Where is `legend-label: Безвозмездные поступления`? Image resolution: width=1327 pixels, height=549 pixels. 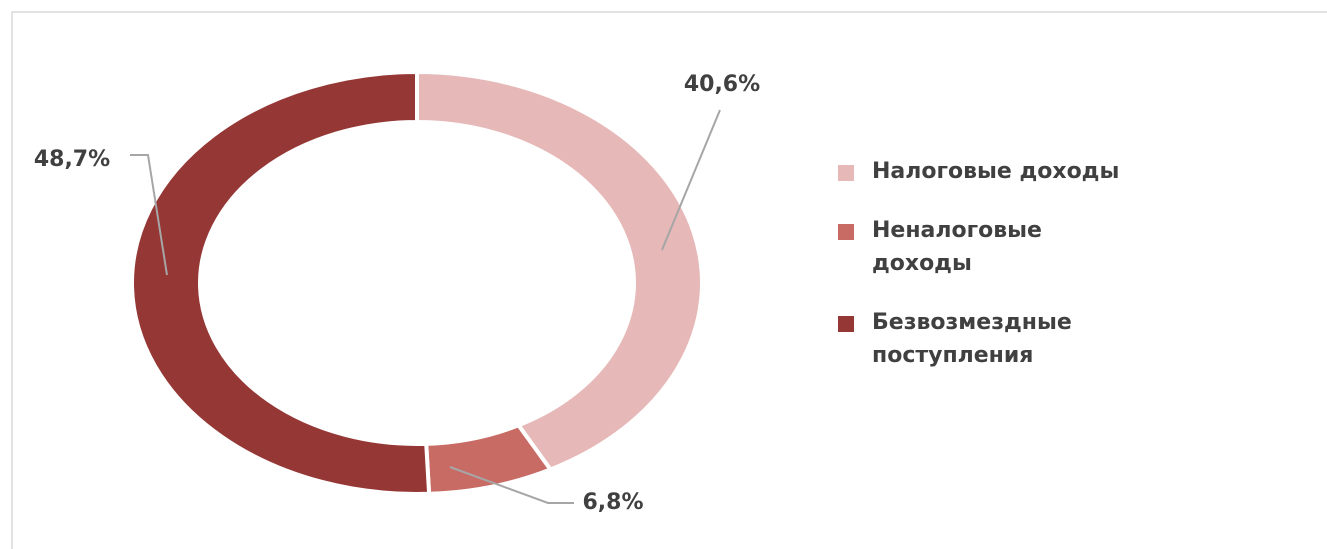
legend-label: Безвозмездные поступления is located at coordinates (972, 339).